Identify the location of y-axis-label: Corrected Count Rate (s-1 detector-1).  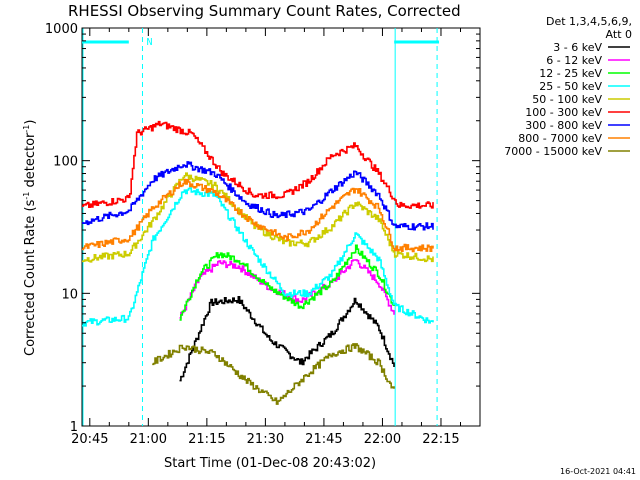
(30, 238).